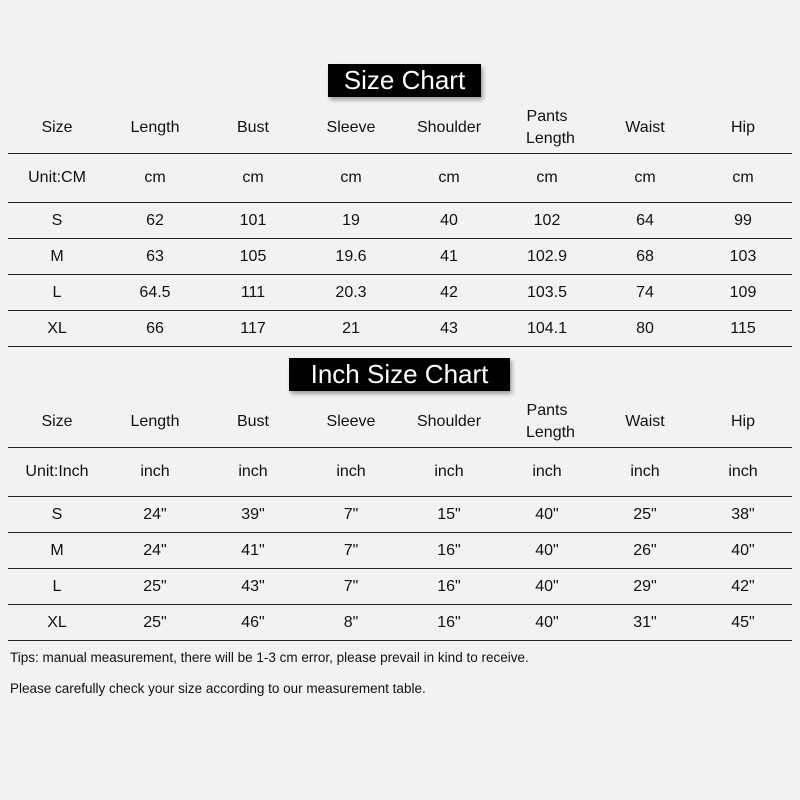 This screenshot has height=800, width=800. Describe the element at coordinates (400, 178) in the screenshot. I see `unit-row: Unit:CM cm cm cm cm cm cm cm` at that location.